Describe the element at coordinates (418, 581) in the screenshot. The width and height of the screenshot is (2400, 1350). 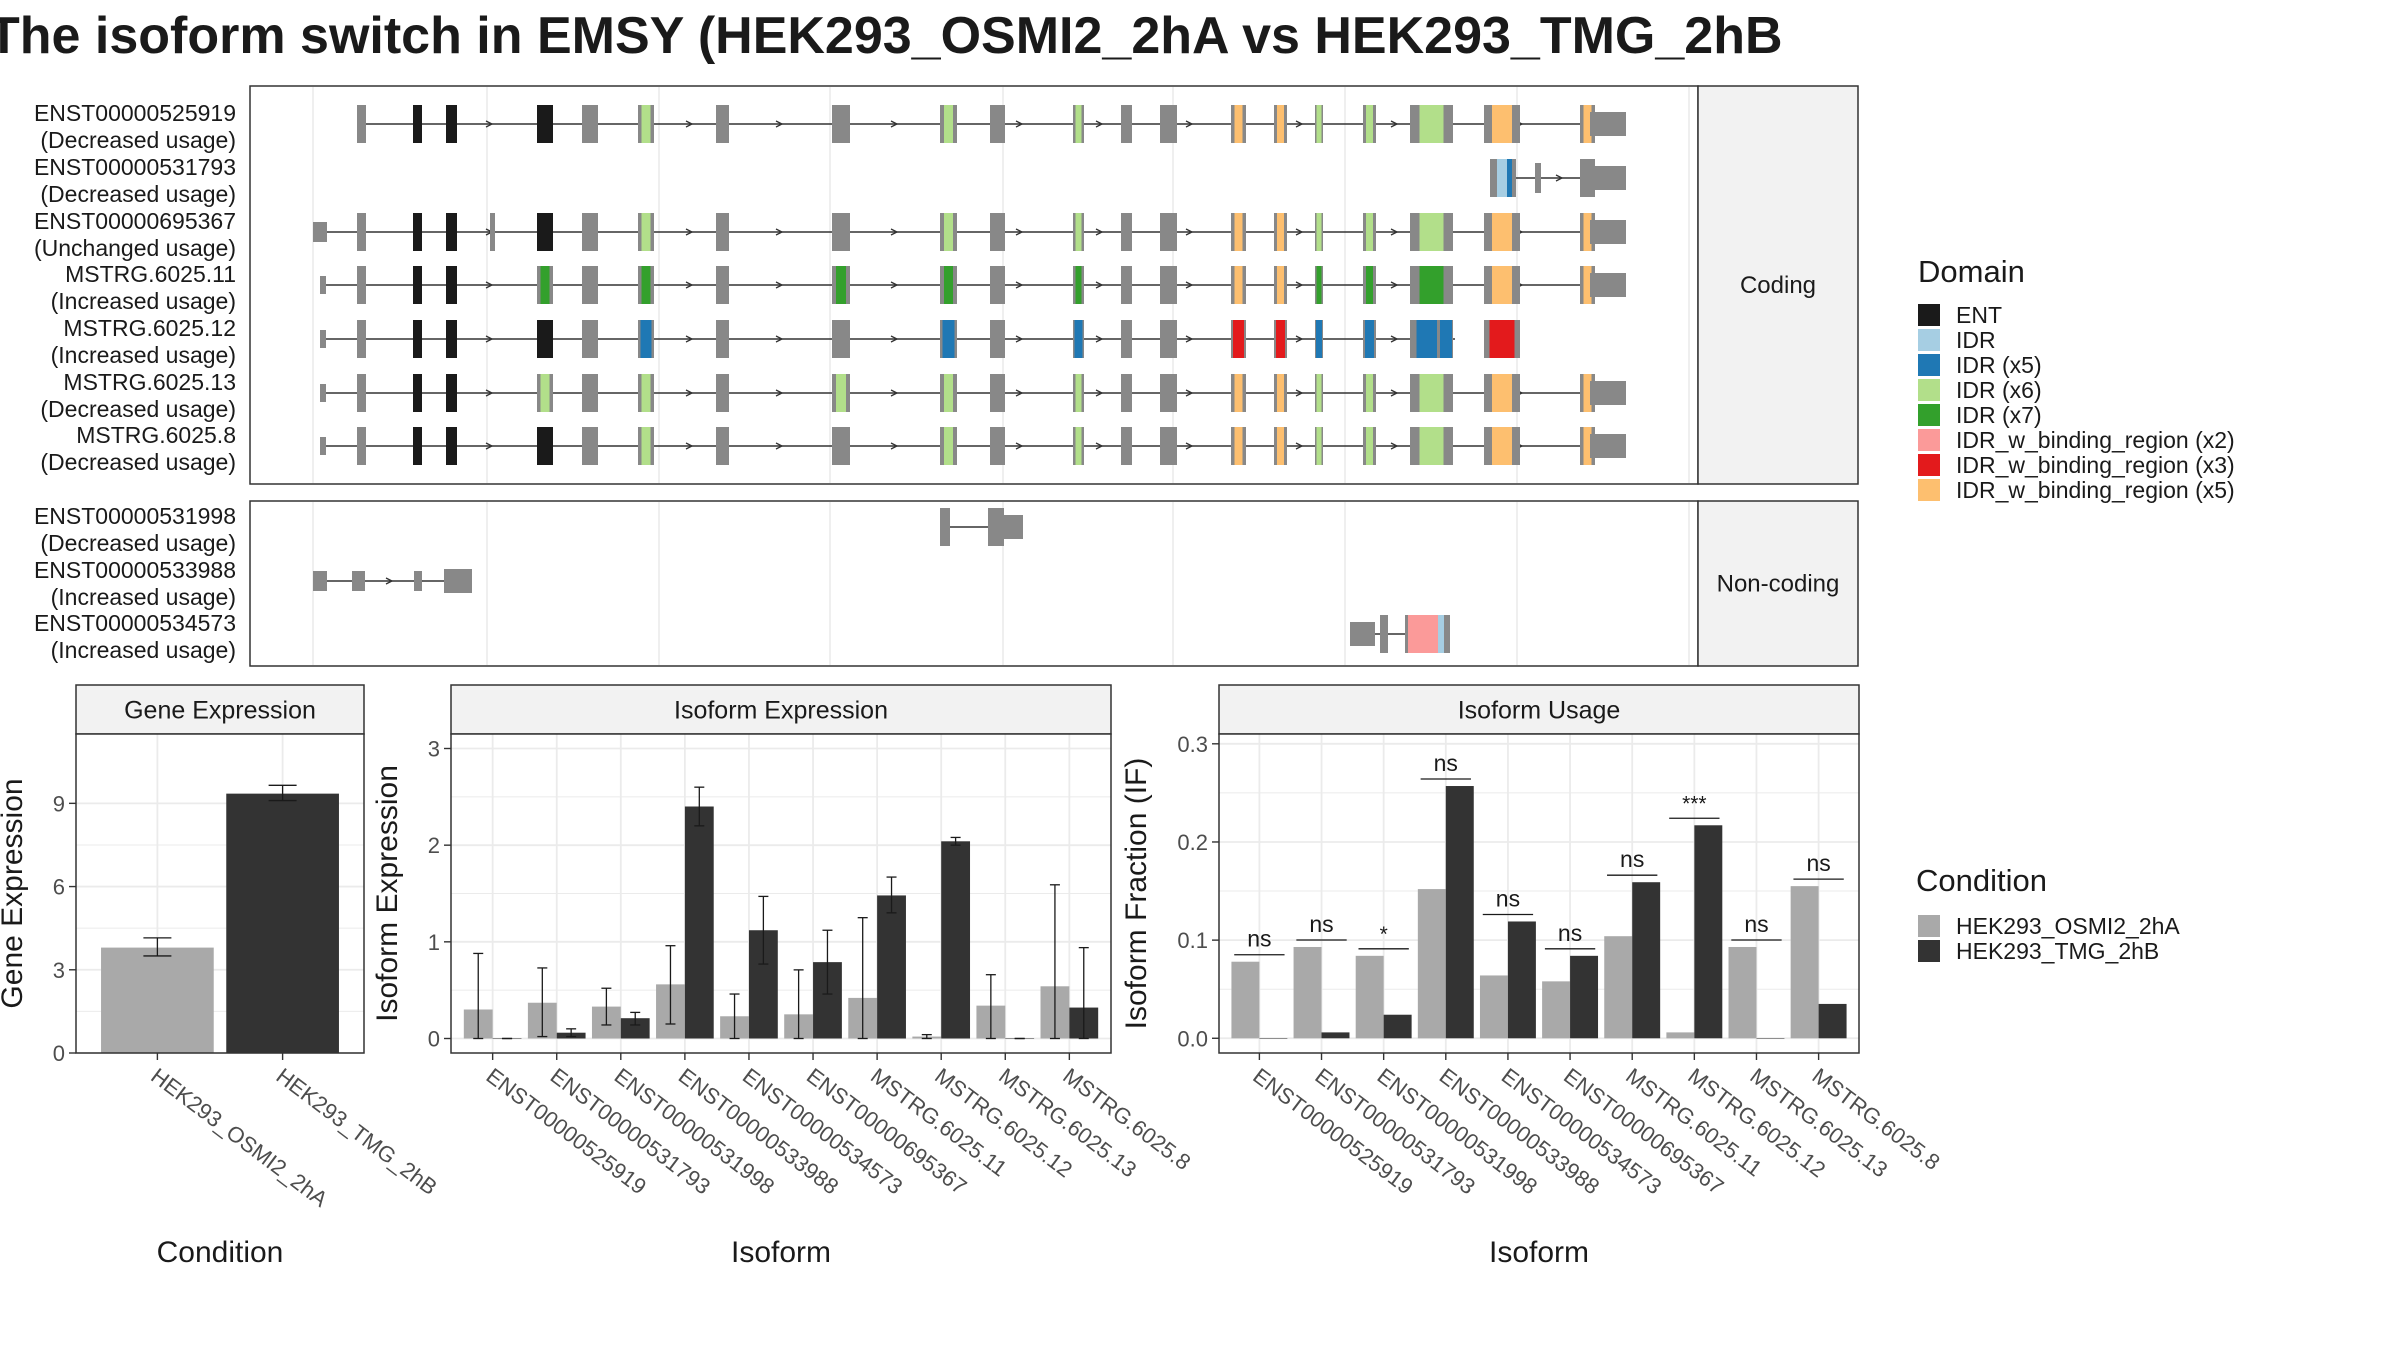
I see `noncoding-row-2-exon` at that location.